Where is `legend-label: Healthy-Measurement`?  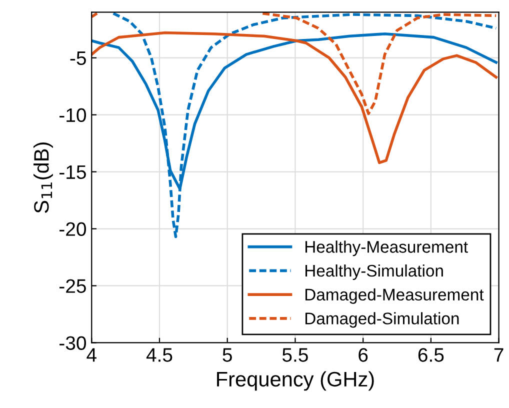
legend-label: Healthy-Measurement is located at coordinates (386, 248).